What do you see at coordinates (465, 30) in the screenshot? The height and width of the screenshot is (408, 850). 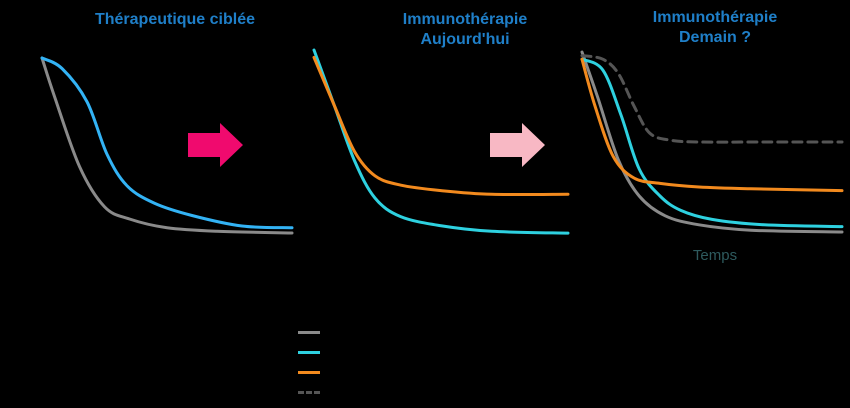 I see `panel-title-immunotherapy-today: Immunothérapie Aujourd'hui` at bounding box center [465, 30].